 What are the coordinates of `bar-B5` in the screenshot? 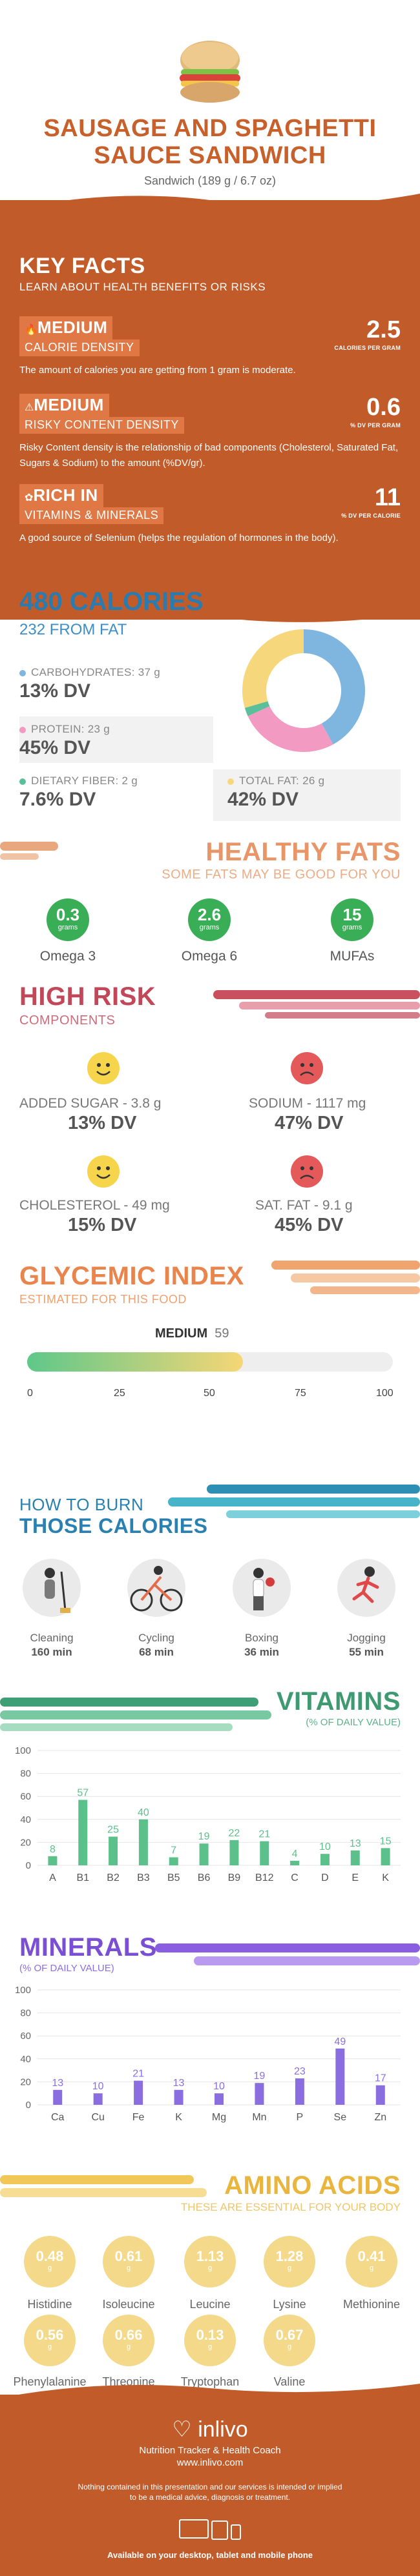 It's located at (173, 1861).